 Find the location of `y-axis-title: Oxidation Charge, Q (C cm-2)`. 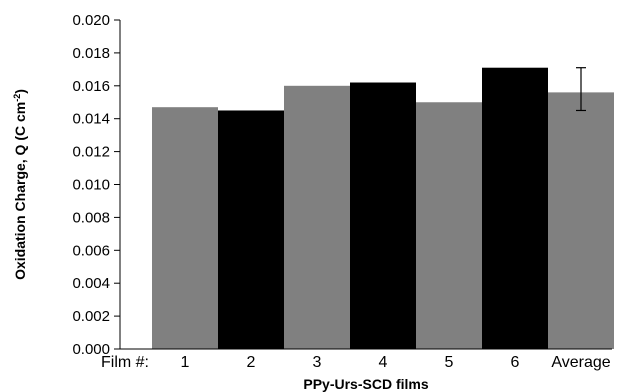

y-axis-title: Oxidation Charge, Q (C cm-2) is located at coordinates (20, 184).